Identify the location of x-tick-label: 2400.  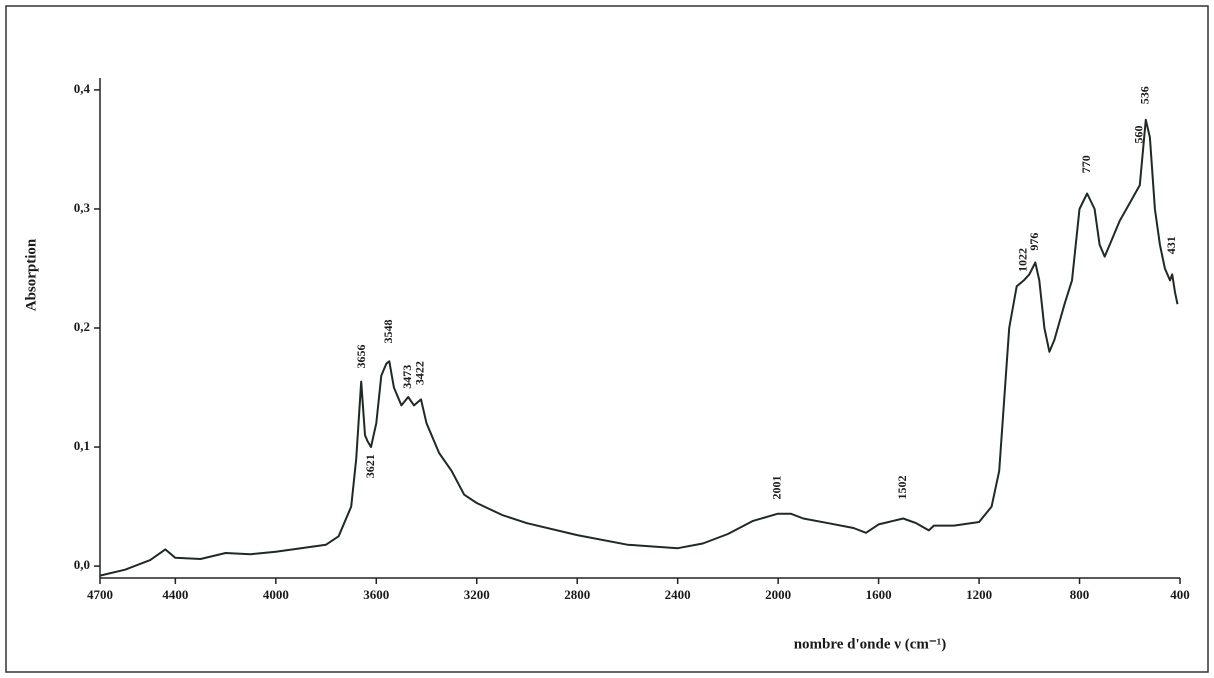
(678, 594).